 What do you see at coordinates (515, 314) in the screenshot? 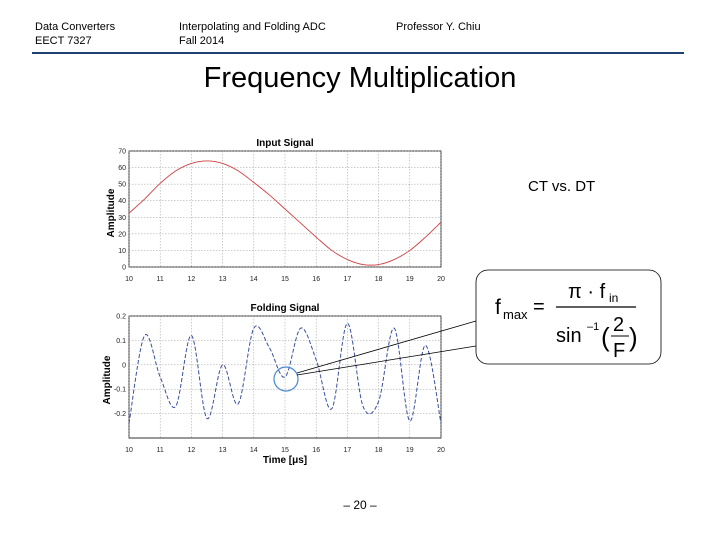
I see `formula-lhs-sub: max` at bounding box center [515, 314].